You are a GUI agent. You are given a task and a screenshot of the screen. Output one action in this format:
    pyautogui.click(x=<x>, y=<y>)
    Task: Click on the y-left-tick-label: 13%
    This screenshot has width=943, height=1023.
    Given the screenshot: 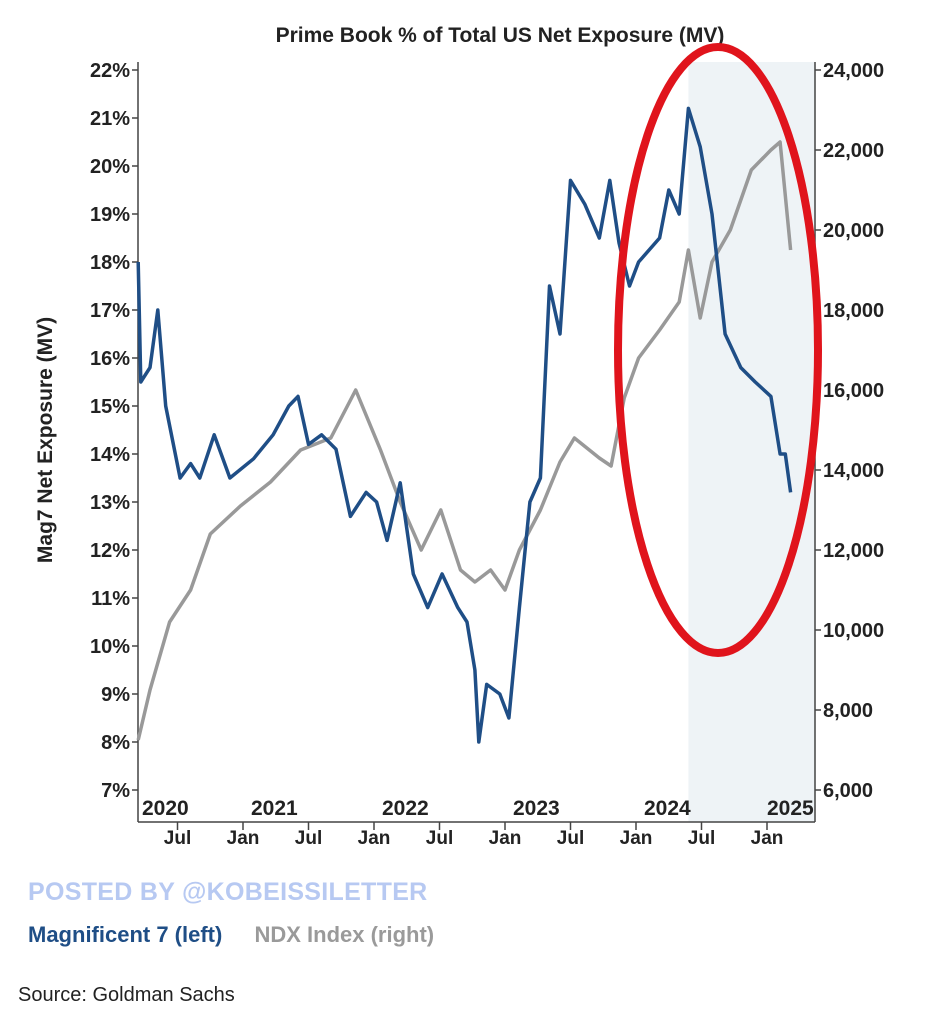 What is the action you would take?
    pyautogui.click(x=110, y=503)
    